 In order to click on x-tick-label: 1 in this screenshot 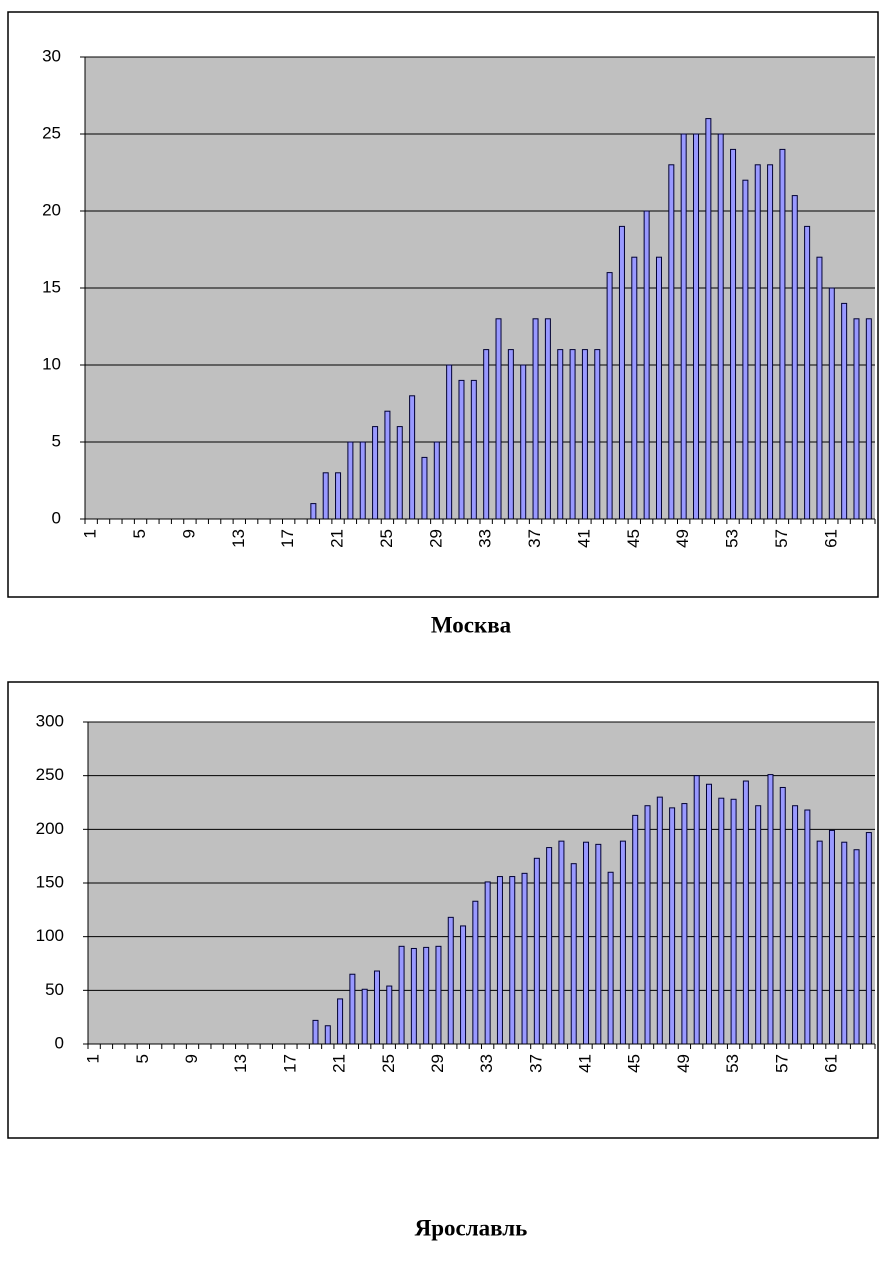, I will do `click(93, 1058)`.